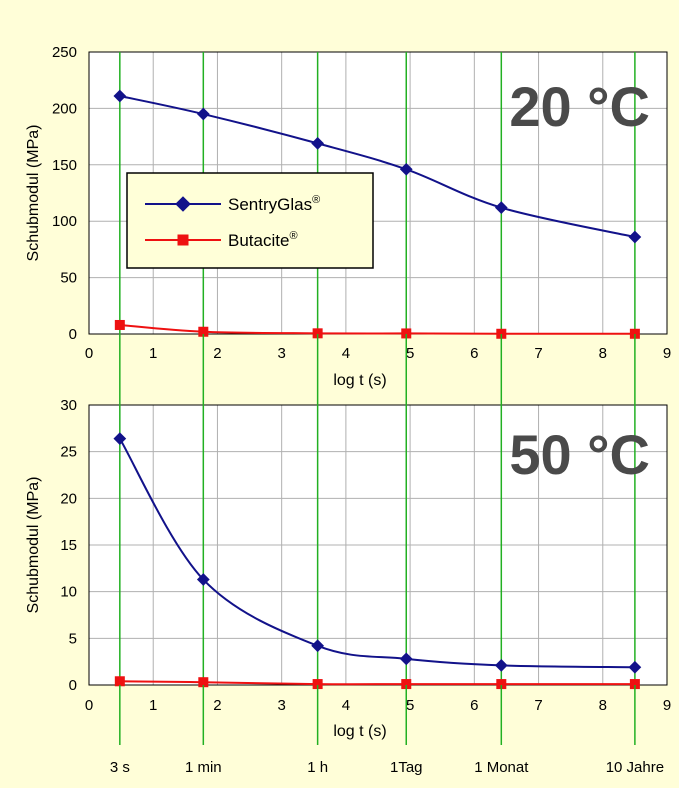 The width and height of the screenshot is (679, 788). Describe the element at coordinates (501, 767) in the screenshot. I see `time-label: 1 Monat` at that location.